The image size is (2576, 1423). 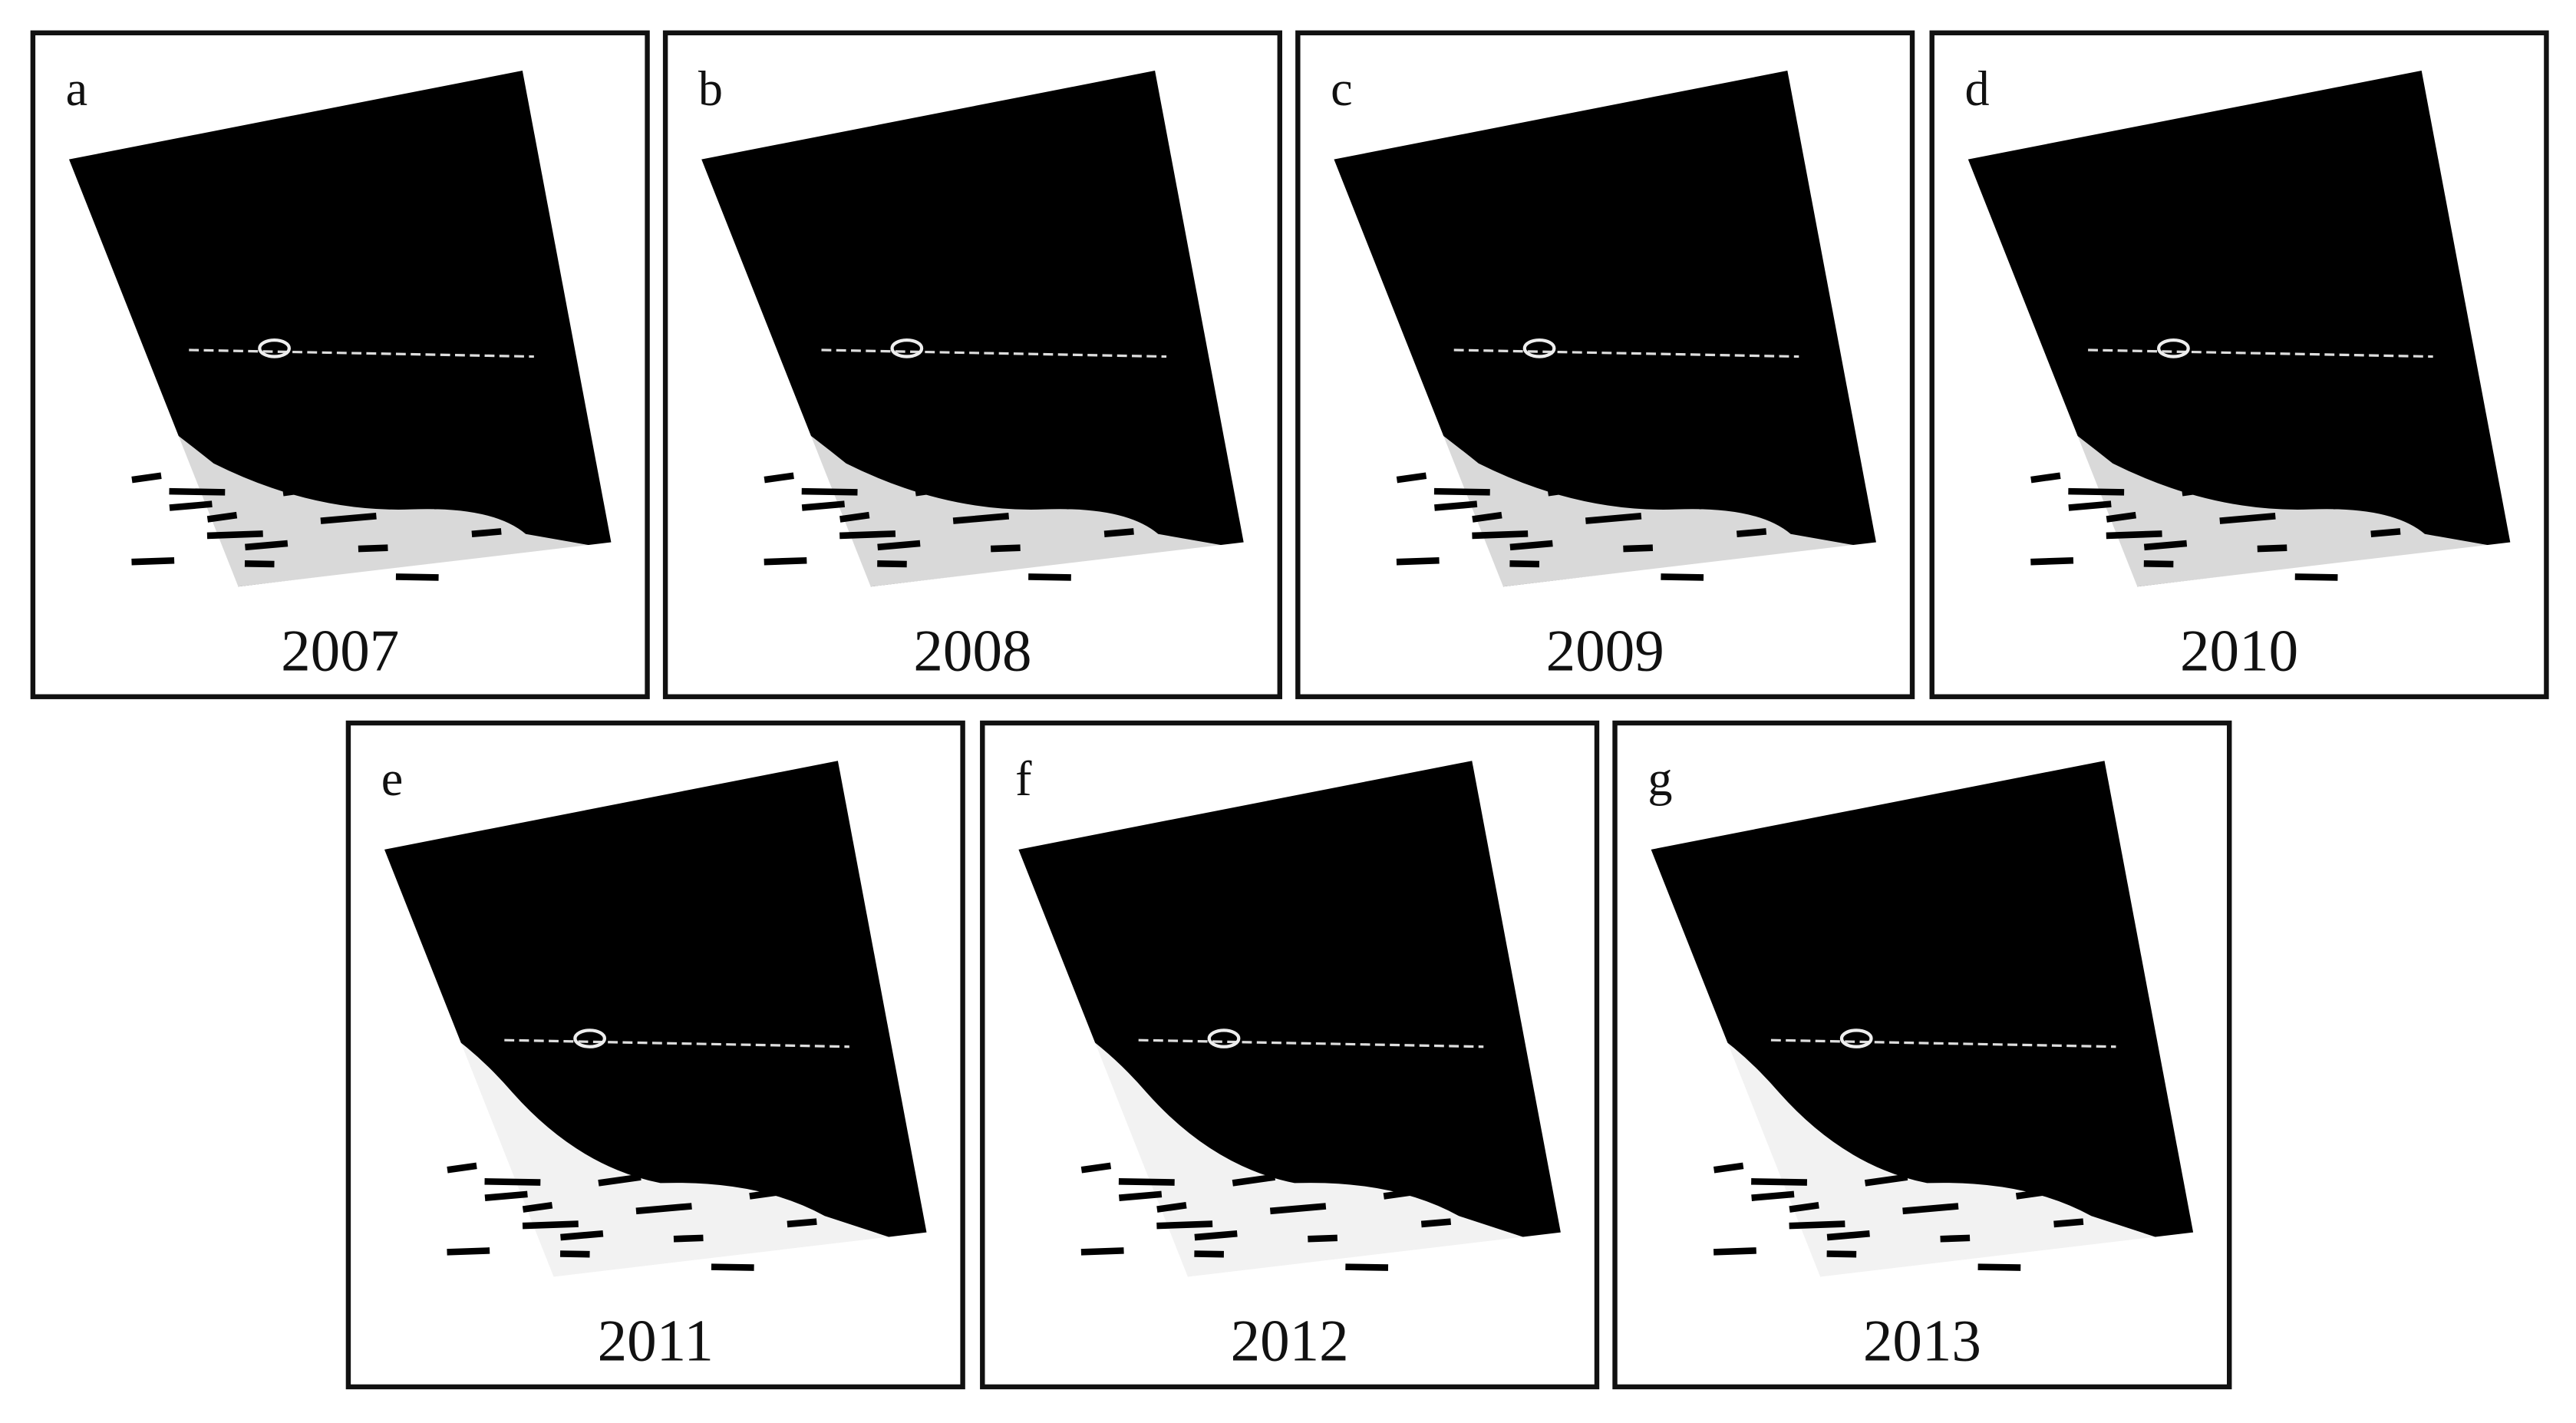 I want to click on map-panel: e 2011, so click(x=655, y=1055).